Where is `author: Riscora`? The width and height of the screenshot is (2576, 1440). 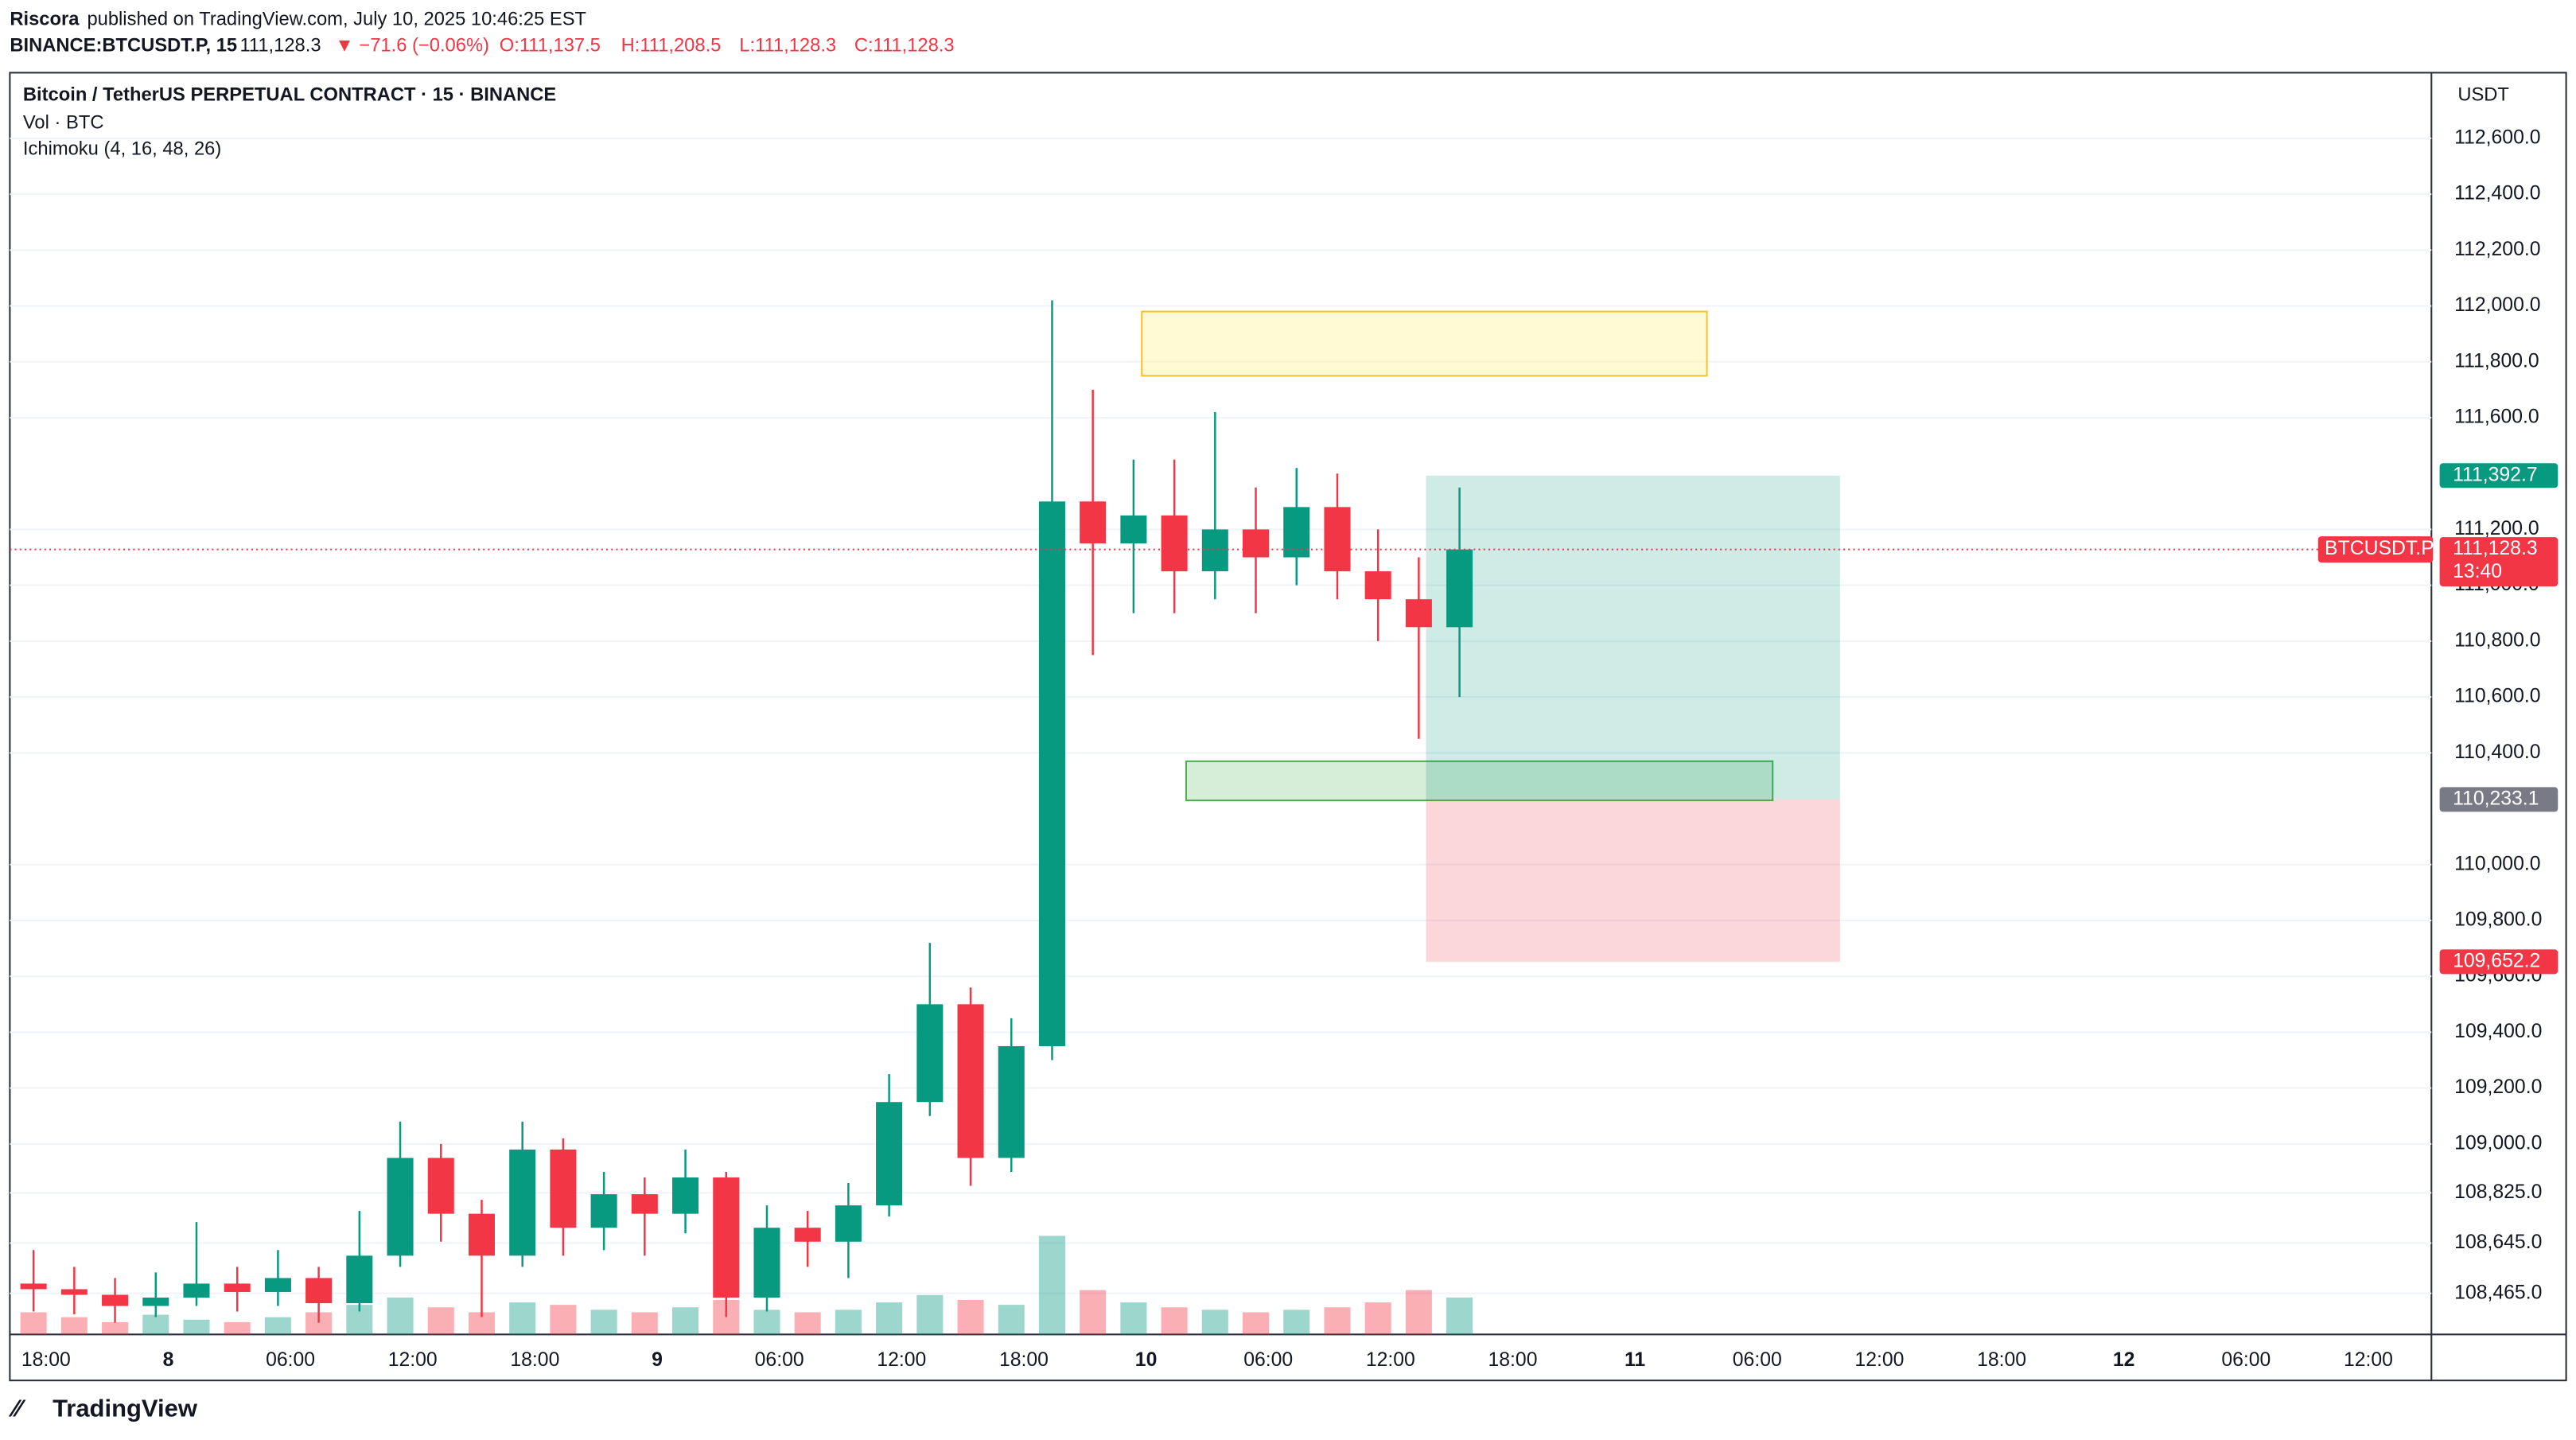
author: Riscora is located at coordinates (45, 20).